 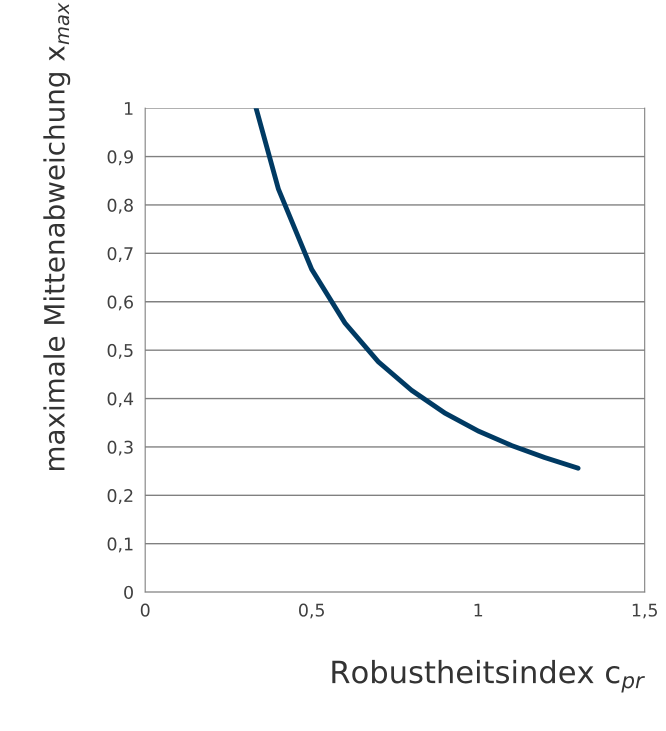 What do you see at coordinates (120, 351) in the screenshot?
I see `y-tick-label: 0,5` at bounding box center [120, 351].